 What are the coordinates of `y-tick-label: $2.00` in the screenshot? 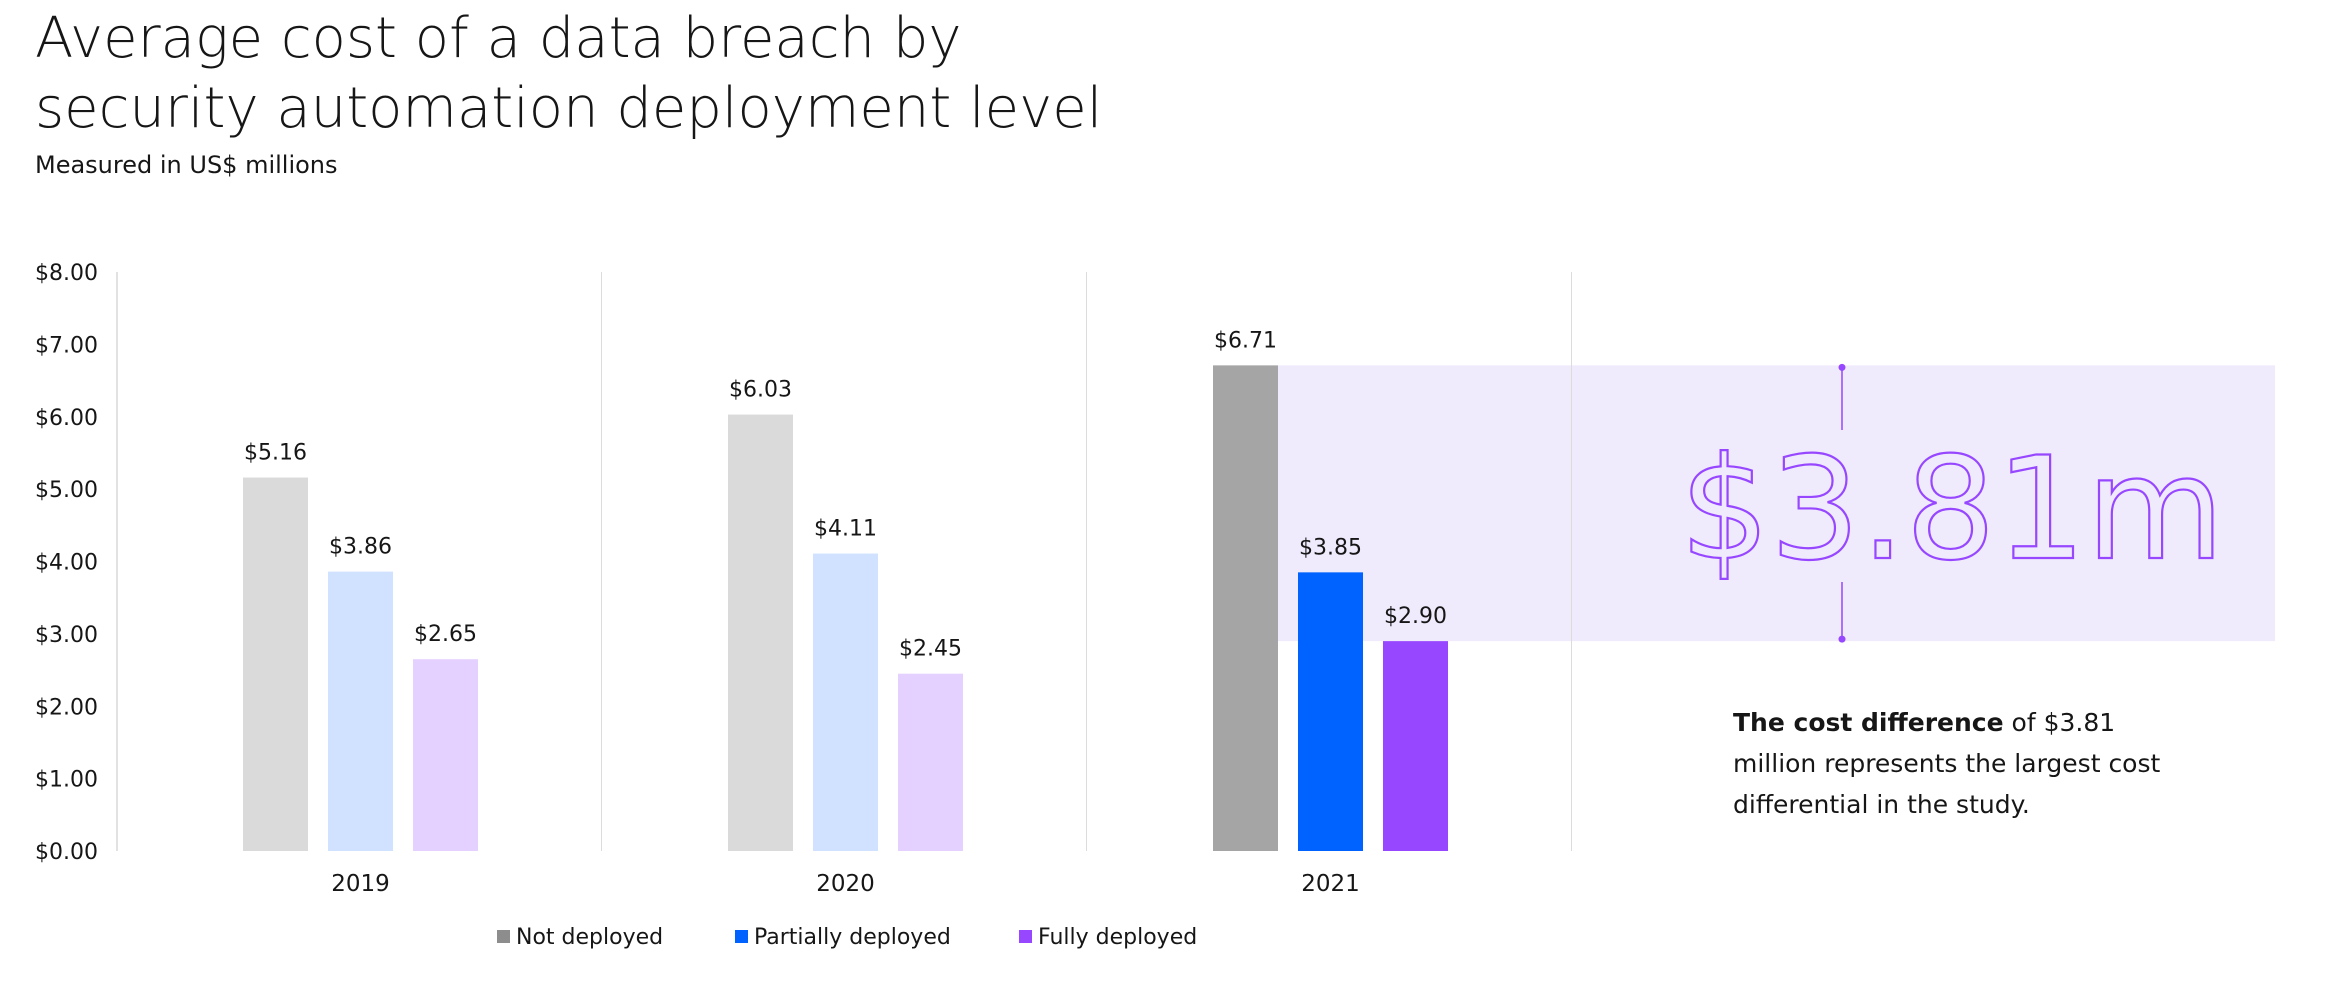 It's located at (66, 707).